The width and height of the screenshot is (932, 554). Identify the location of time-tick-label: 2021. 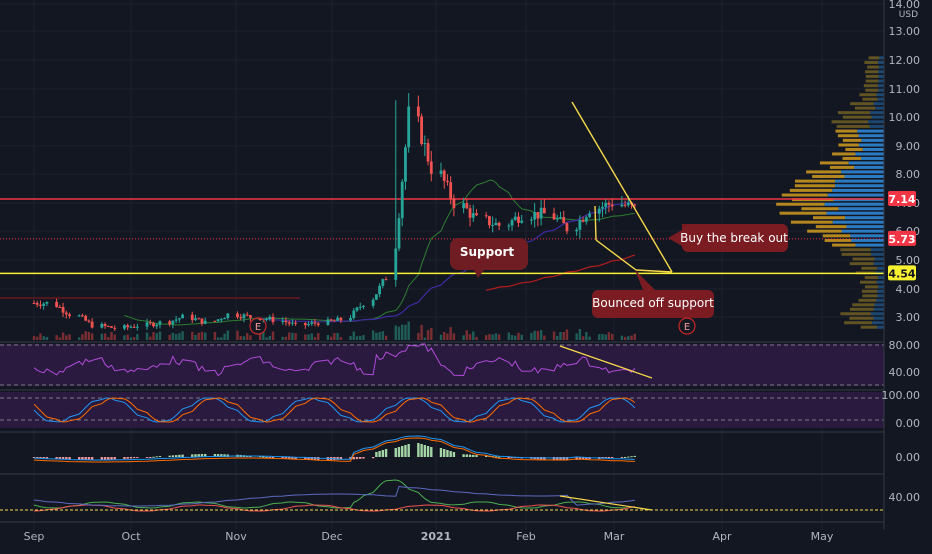
(436, 536).